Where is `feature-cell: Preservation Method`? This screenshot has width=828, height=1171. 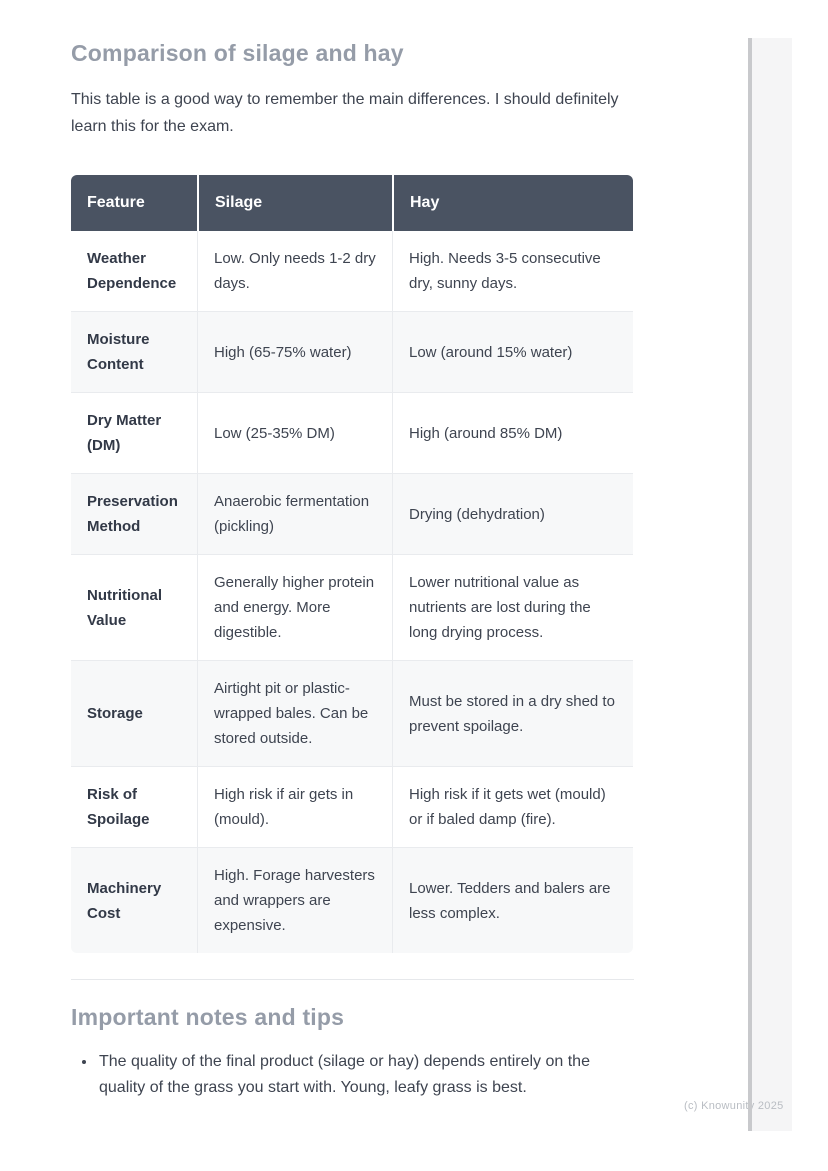 feature-cell: Preservation Method is located at coordinates (134, 513).